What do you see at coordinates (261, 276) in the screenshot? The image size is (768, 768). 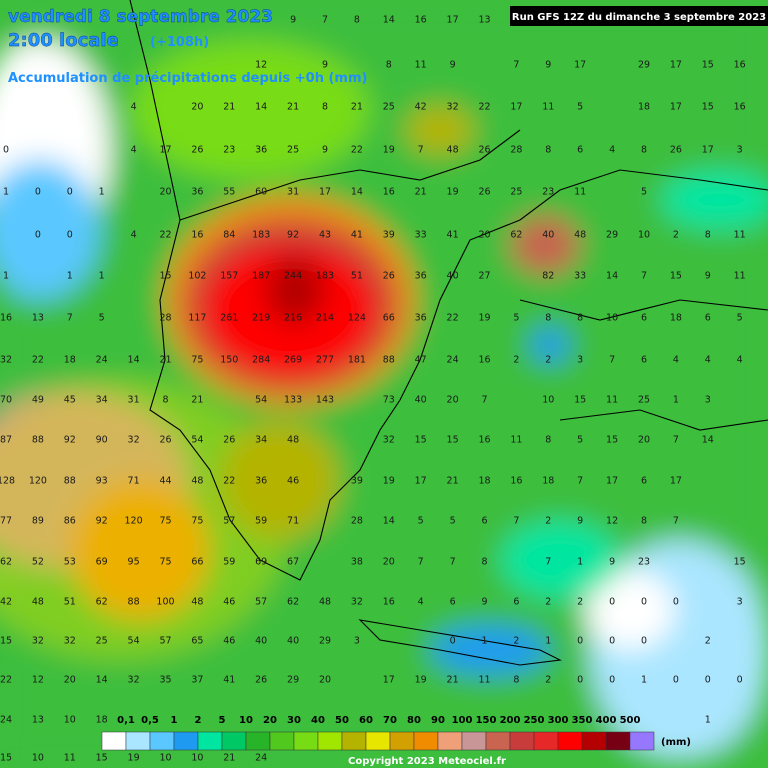 I see `grid-value: 187` at bounding box center [261, 276].